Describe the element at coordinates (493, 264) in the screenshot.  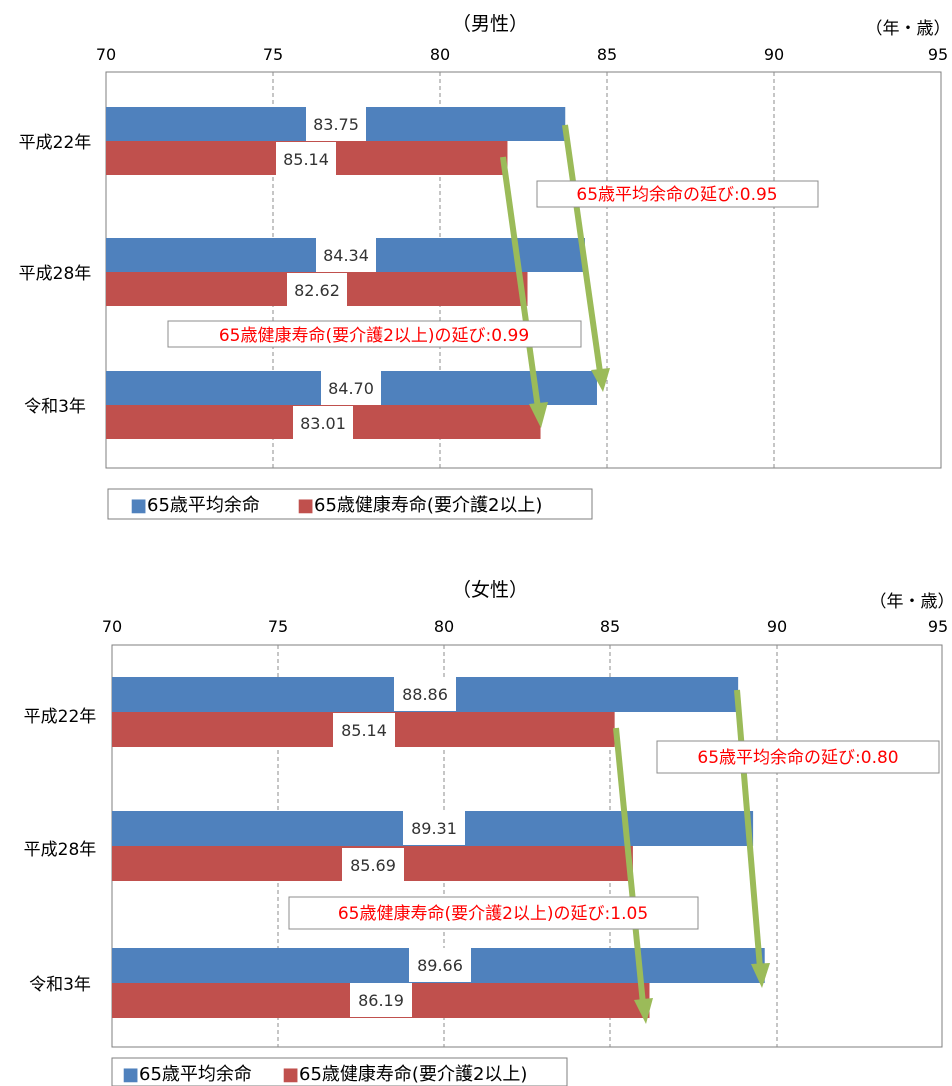
I see `annotations-male: 65歳平均余命の延び:0.95 65歳健康寿命(要介護2以上)の延び:0.99` at that location.